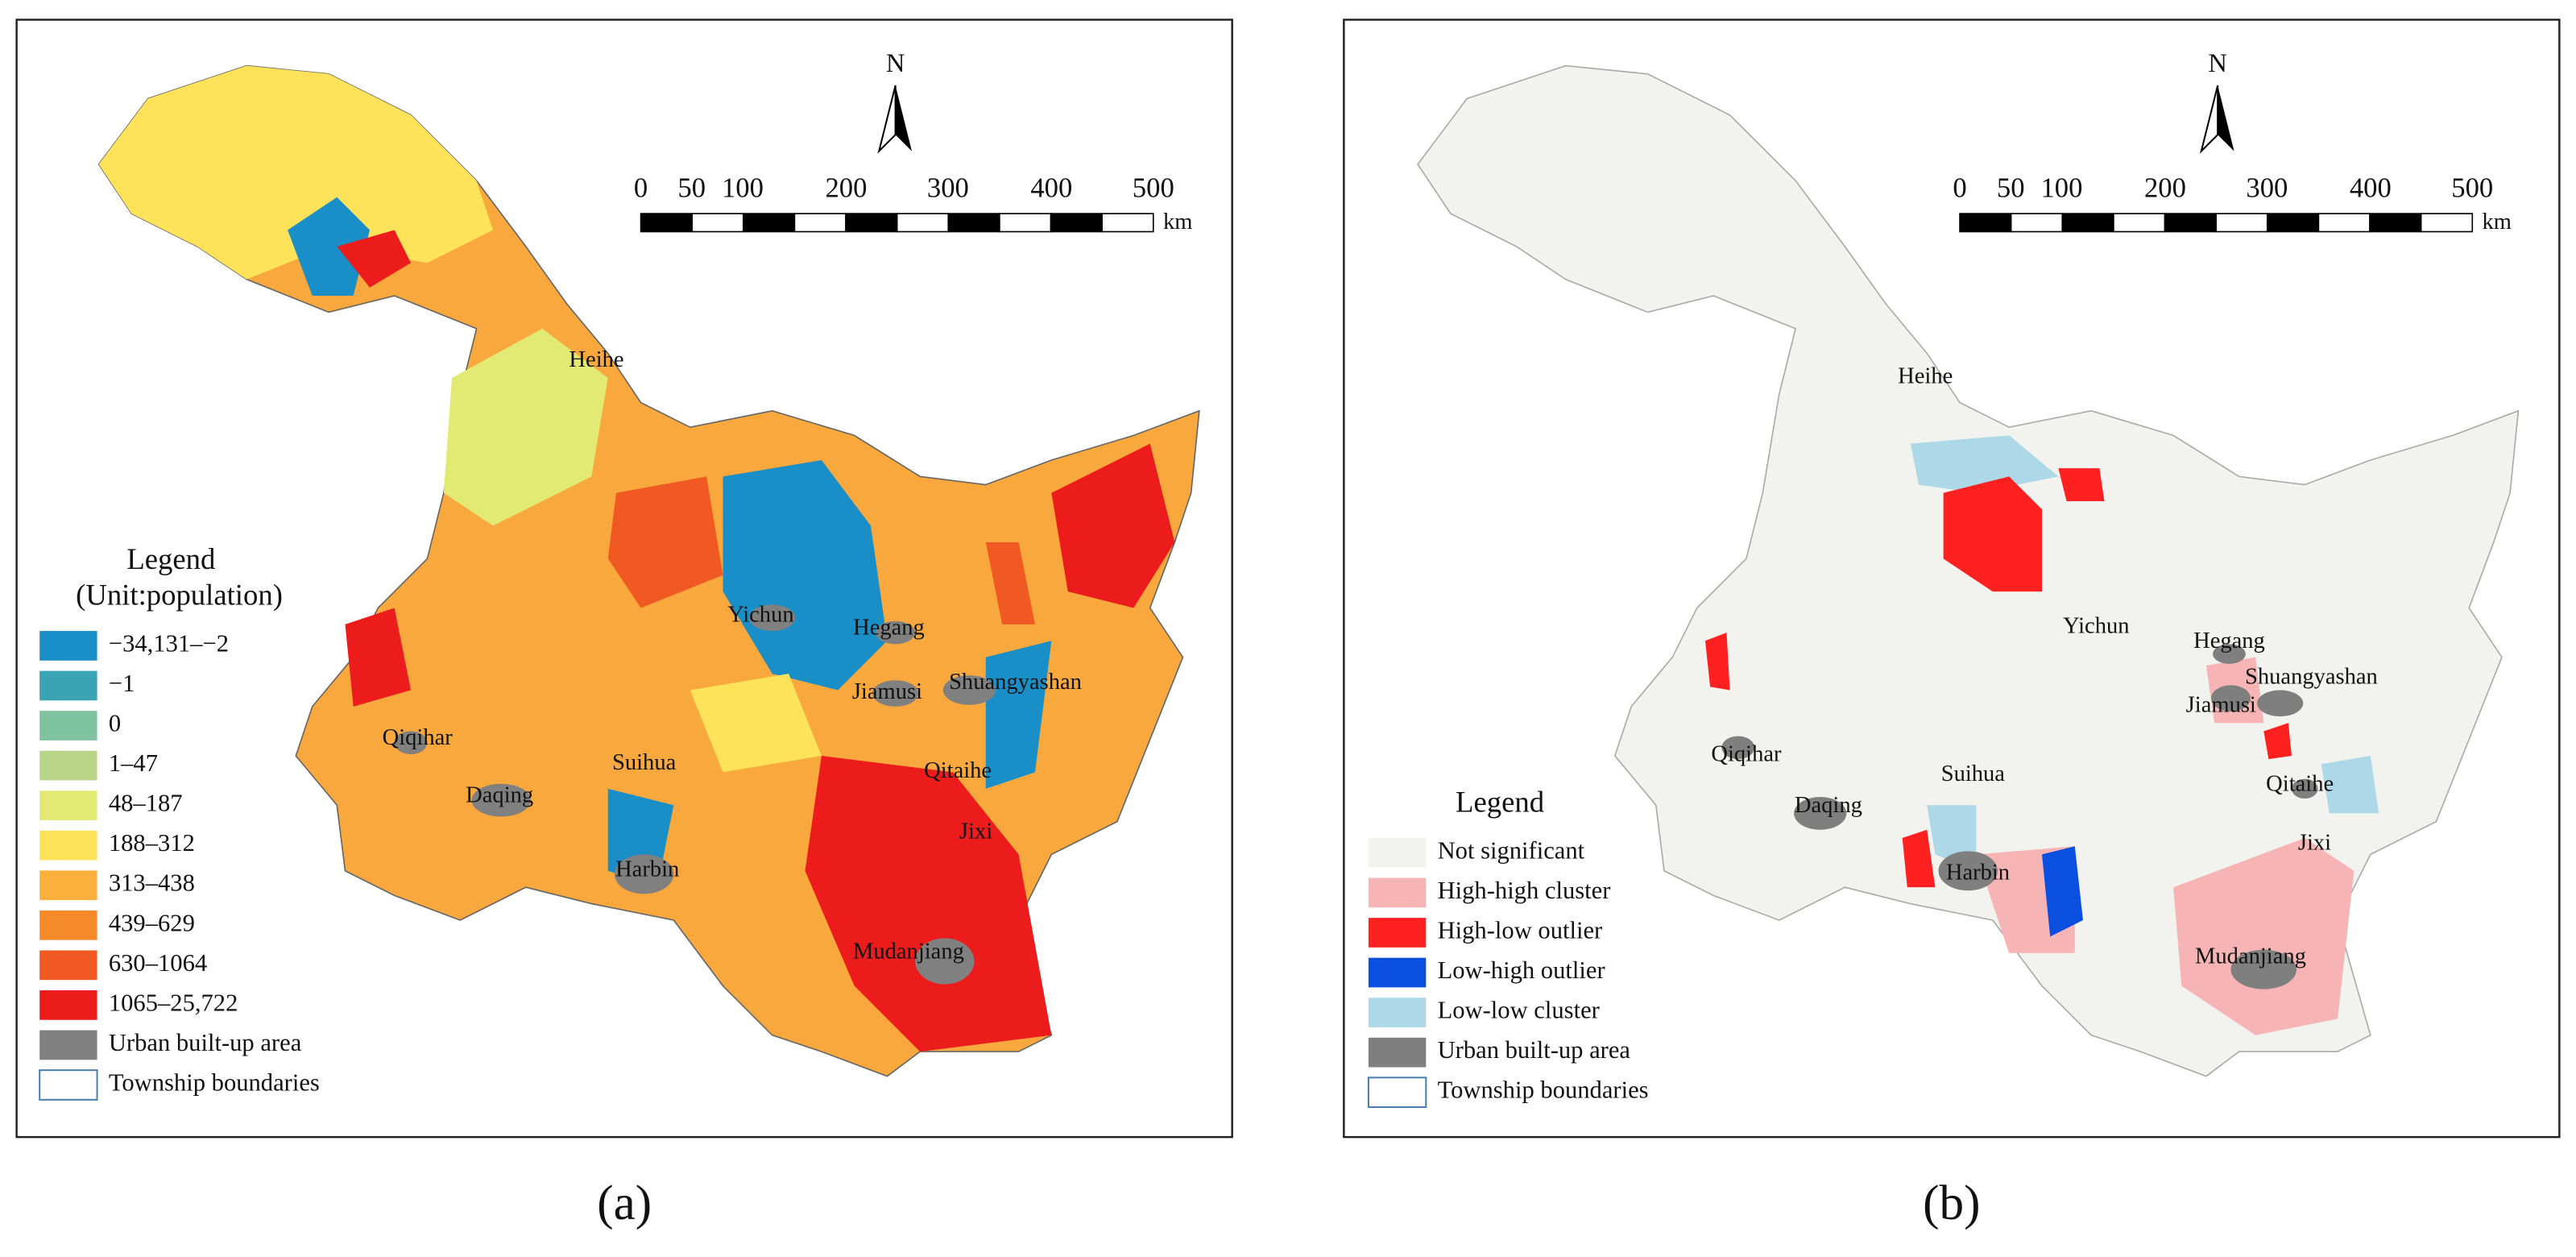 The image size is (2576, 1257). Describe the element at coordinates (122, 683) in the screenshot. I see `legend-label: −1` at that location.